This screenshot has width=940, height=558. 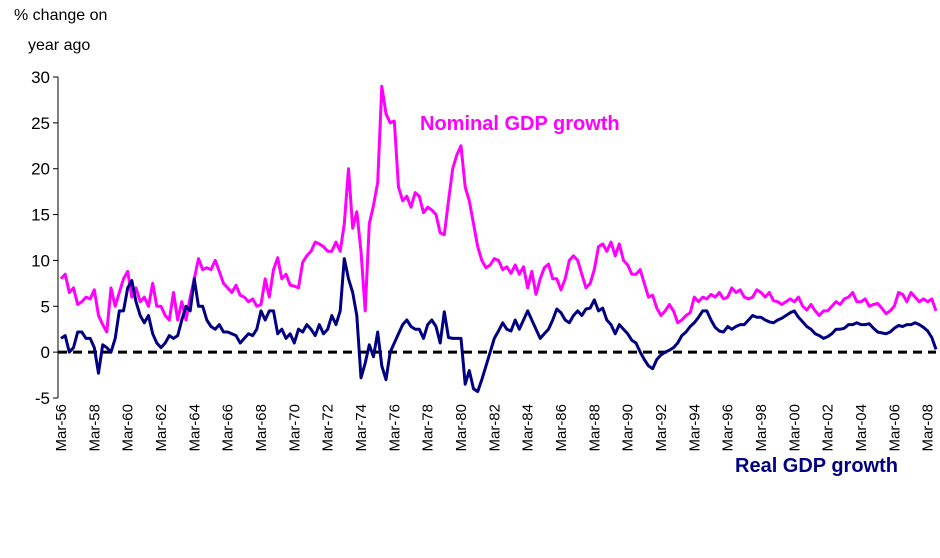 I want to click on x-tick-label: Mar-06, so click(x=894, y=428).